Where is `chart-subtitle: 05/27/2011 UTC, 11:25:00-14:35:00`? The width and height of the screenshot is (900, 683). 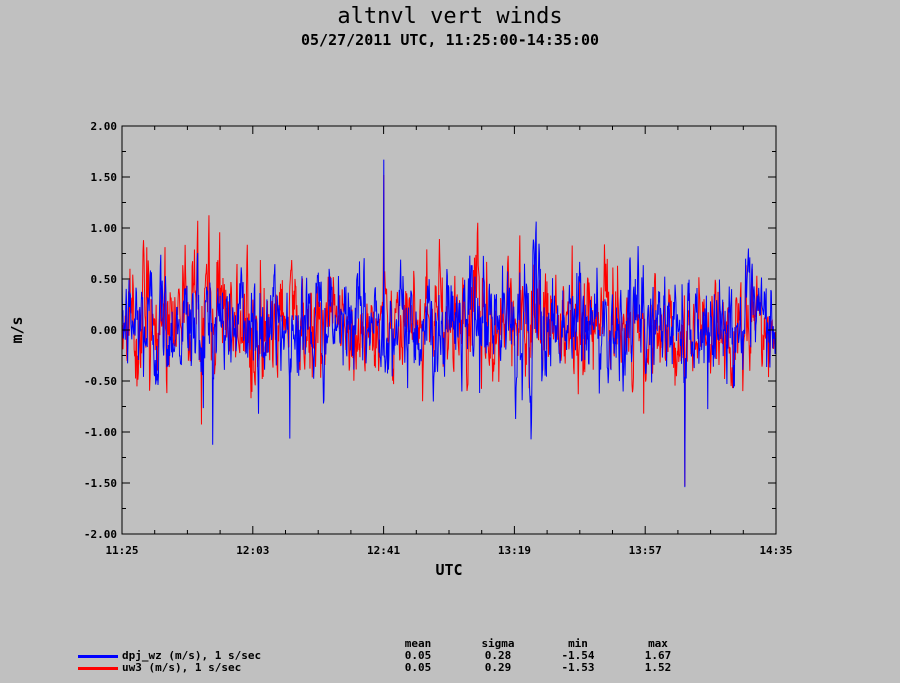
chart-subtitle: 05/27/2011 UTC, 11:25:00-14:35:00 is located at coordinates (449, 40).